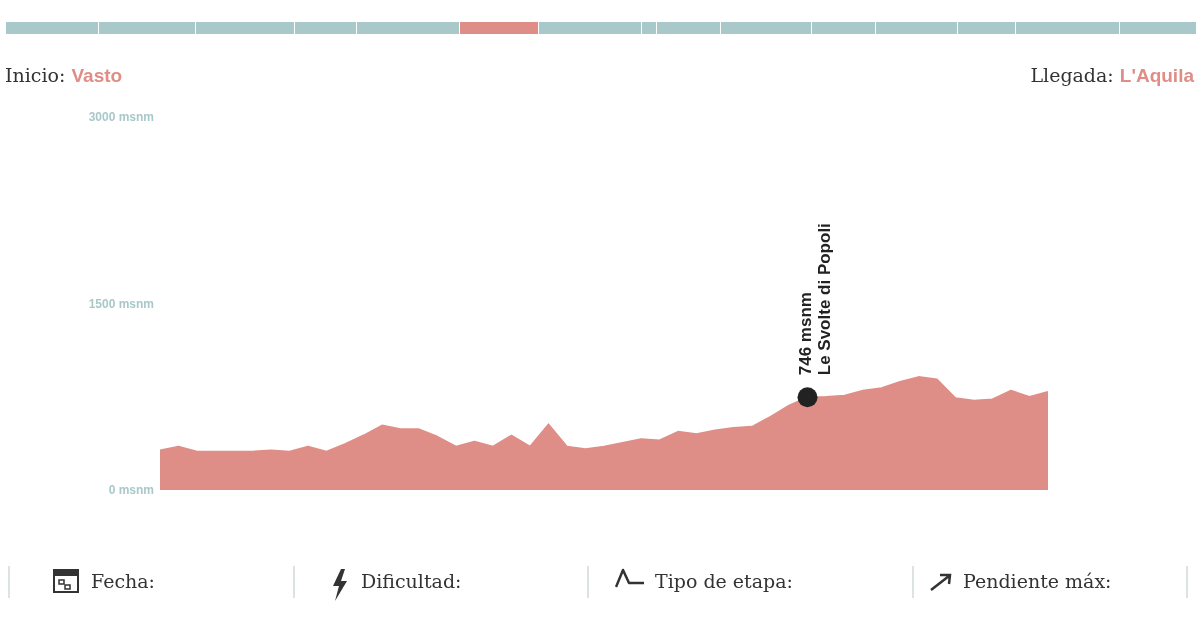  I want to click on text: Inicio:, so click(35, 75).